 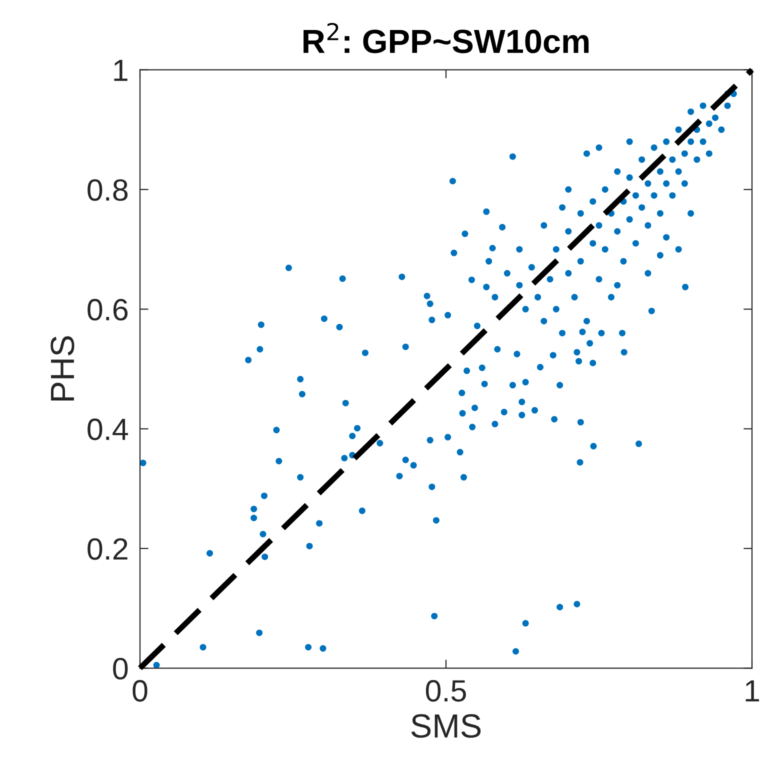 What do you see at coordinates (752, 691) in the screenshot?
I see `x-tick-label: 1` at bounding box center [752, 691].